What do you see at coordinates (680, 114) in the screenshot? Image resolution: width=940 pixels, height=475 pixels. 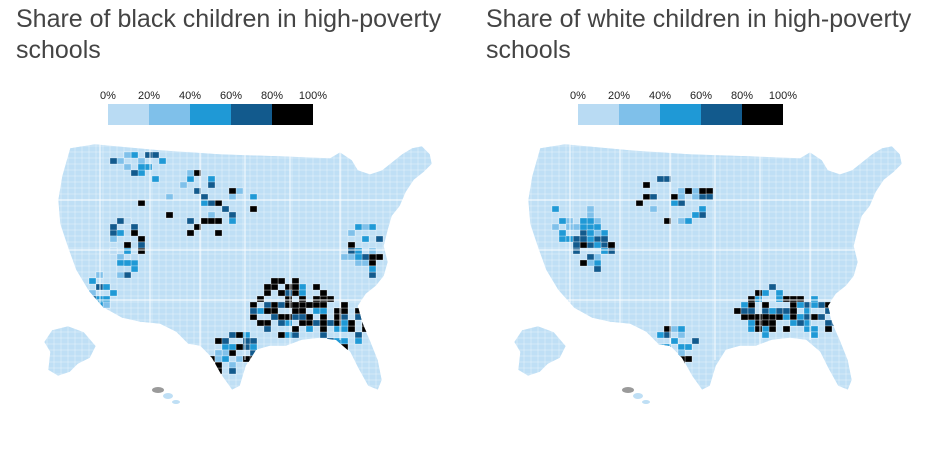 I see `legend-bar` at bounding box center [680, 114].